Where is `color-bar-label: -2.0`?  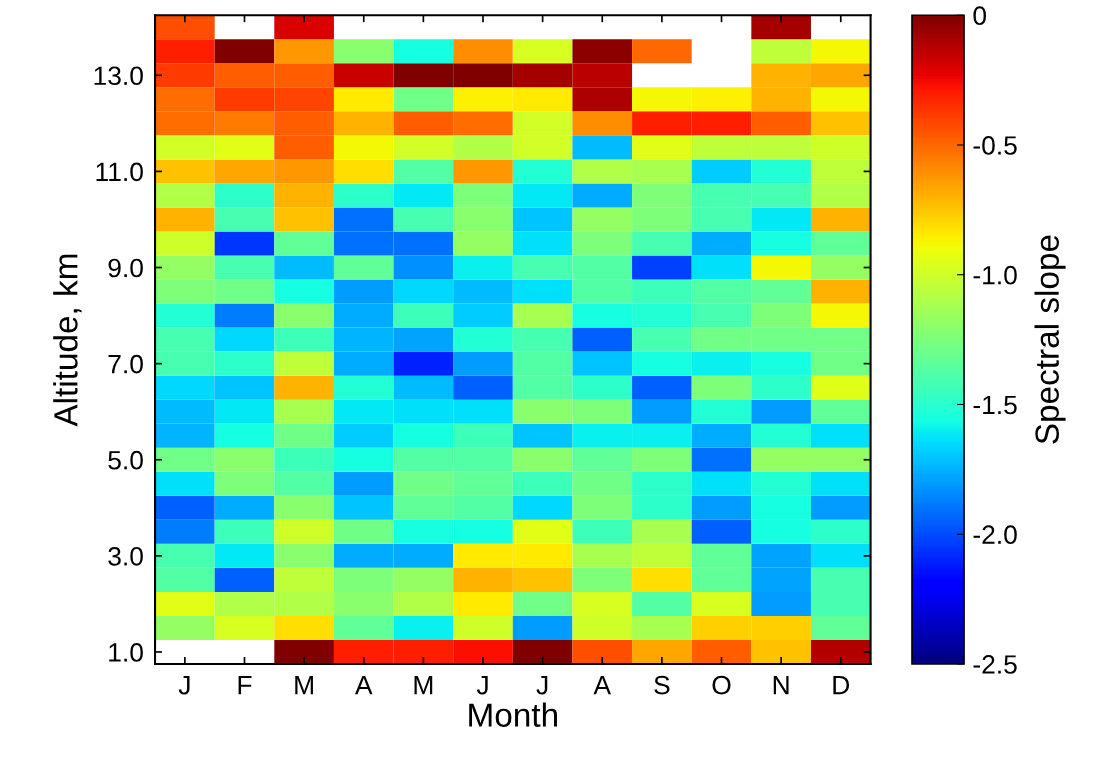 color-bar-label: -2.0 is located at coordinates (995, 535).